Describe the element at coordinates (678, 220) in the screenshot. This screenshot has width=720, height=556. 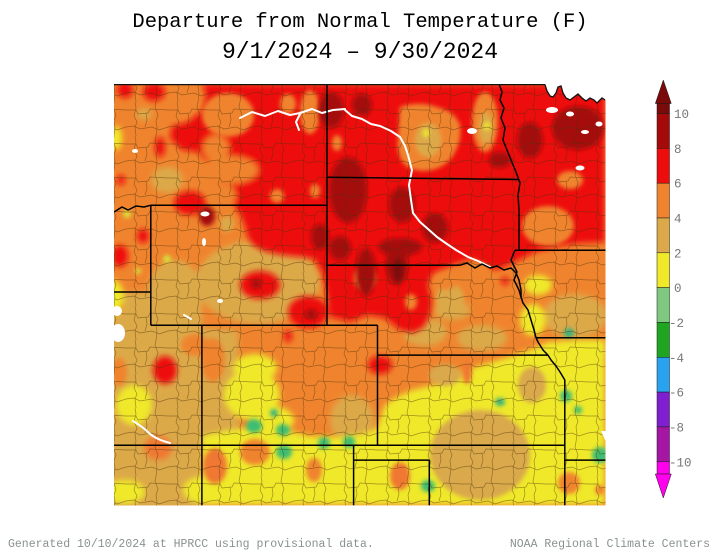
I see `svg-text: 4` at that location.